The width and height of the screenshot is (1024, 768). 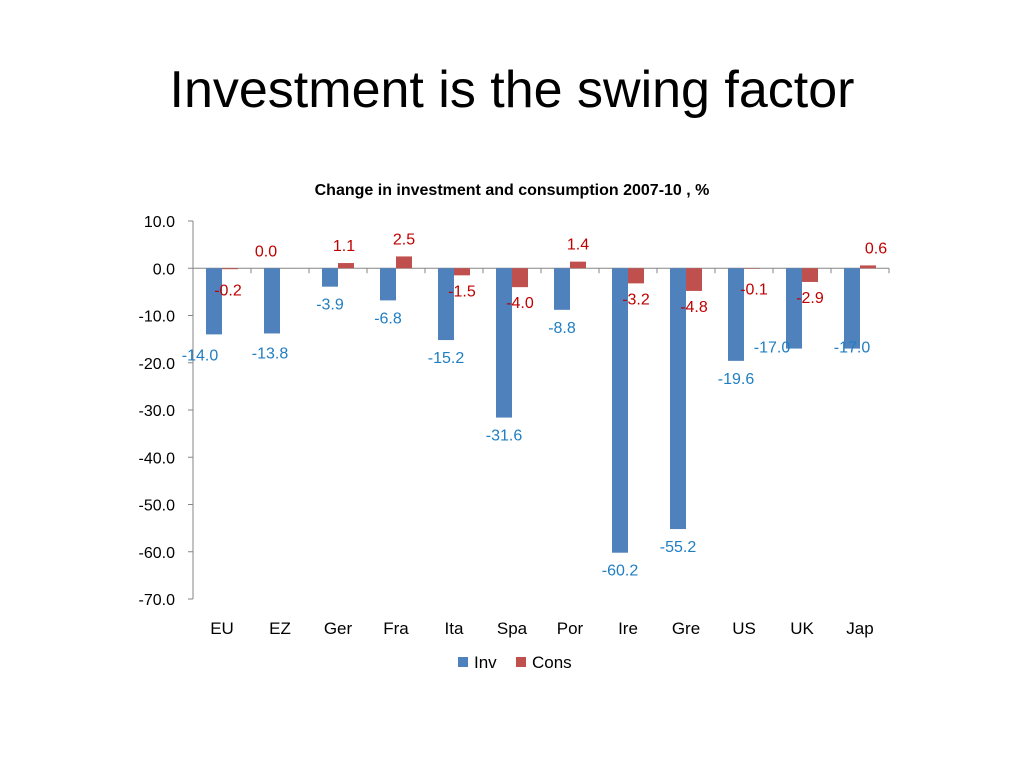 I want to click on data-label-cons: 1.4, so click(x=578, y=245).